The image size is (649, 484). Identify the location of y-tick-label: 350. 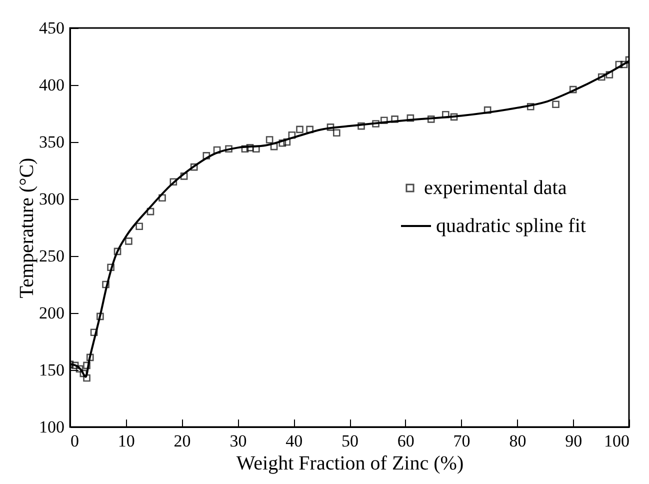
(51, 142).